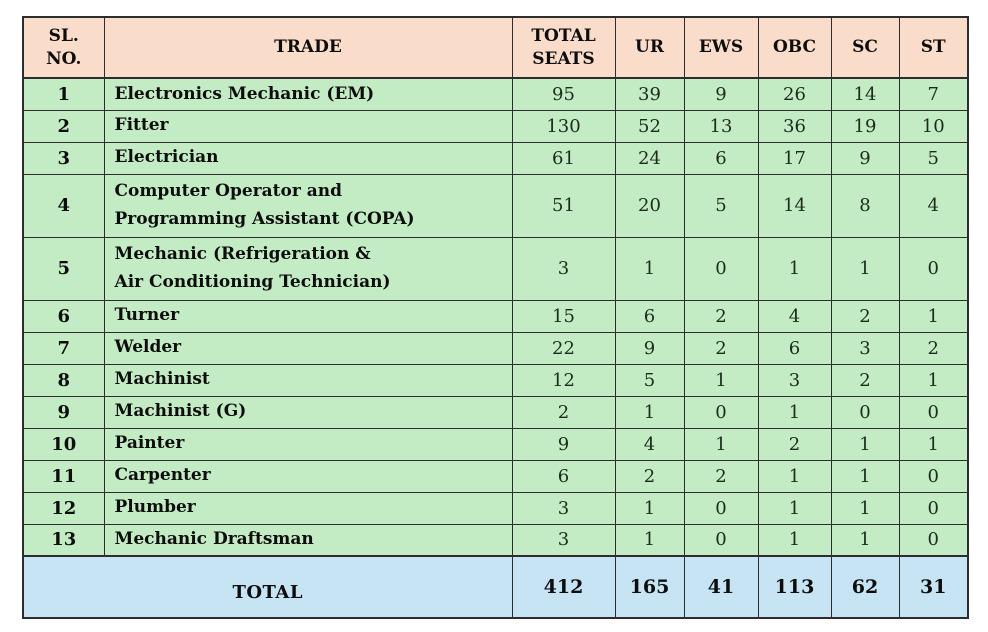 This screenshot has width=988, height=632. I want to click on header-st: ST, so click(933, 47).